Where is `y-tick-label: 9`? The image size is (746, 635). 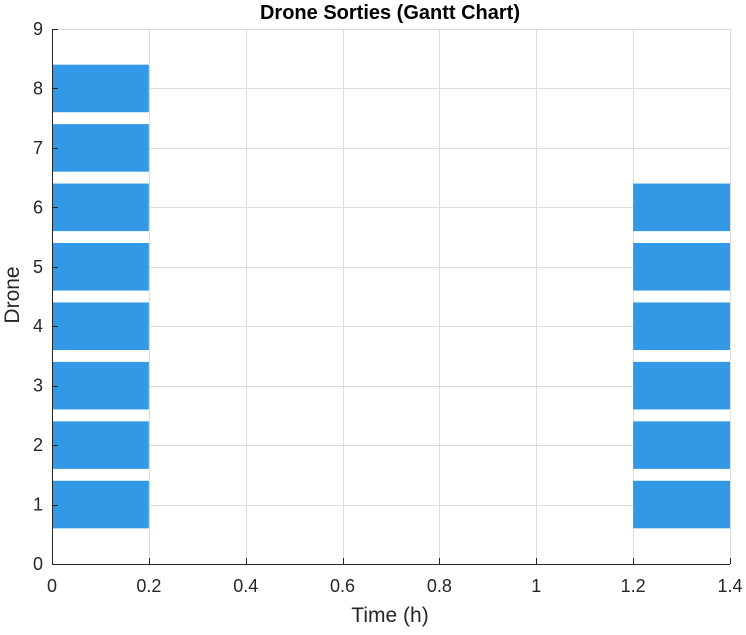
y-tick-label: 9 is located at coordinates (38, 29).